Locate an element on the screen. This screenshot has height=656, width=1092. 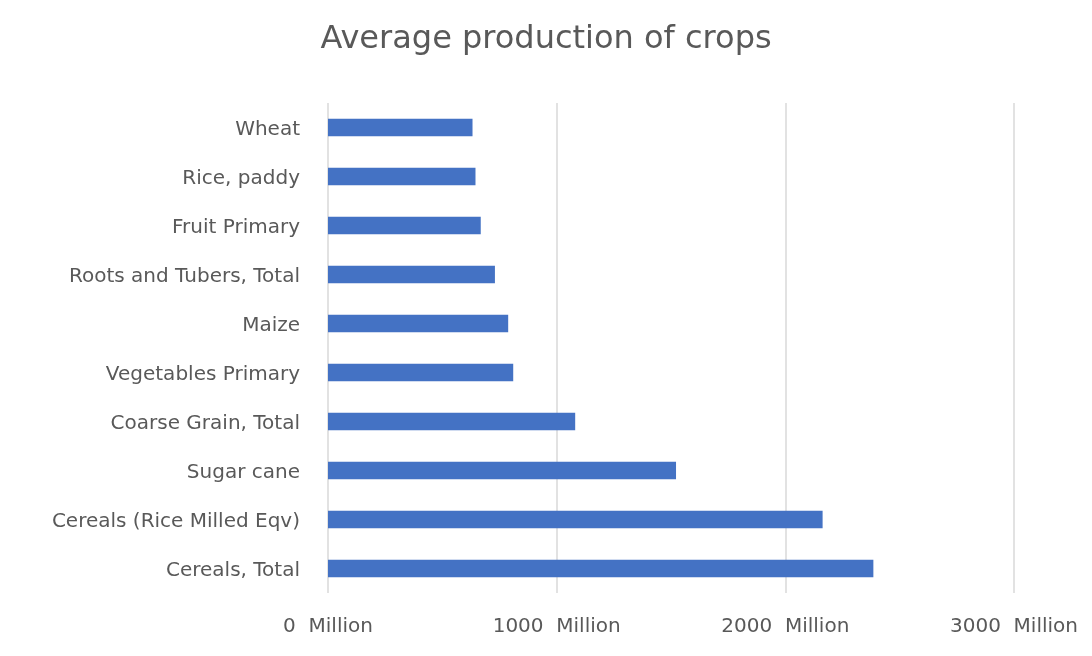
chart-title: Average production of crops is located at coordinates (546, 37).